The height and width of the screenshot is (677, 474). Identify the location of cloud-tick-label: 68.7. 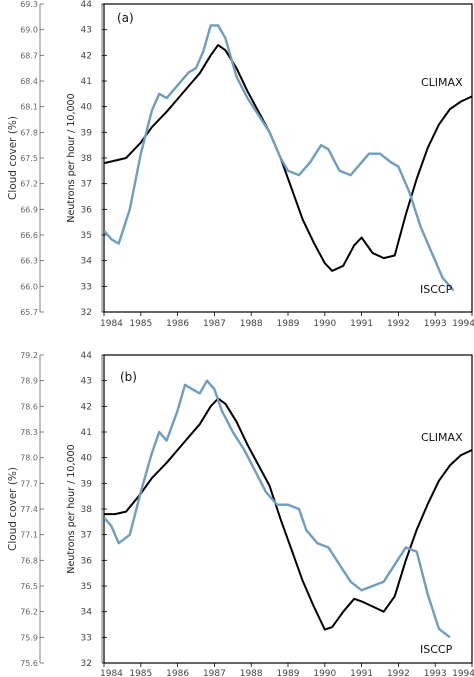
(29, 55).